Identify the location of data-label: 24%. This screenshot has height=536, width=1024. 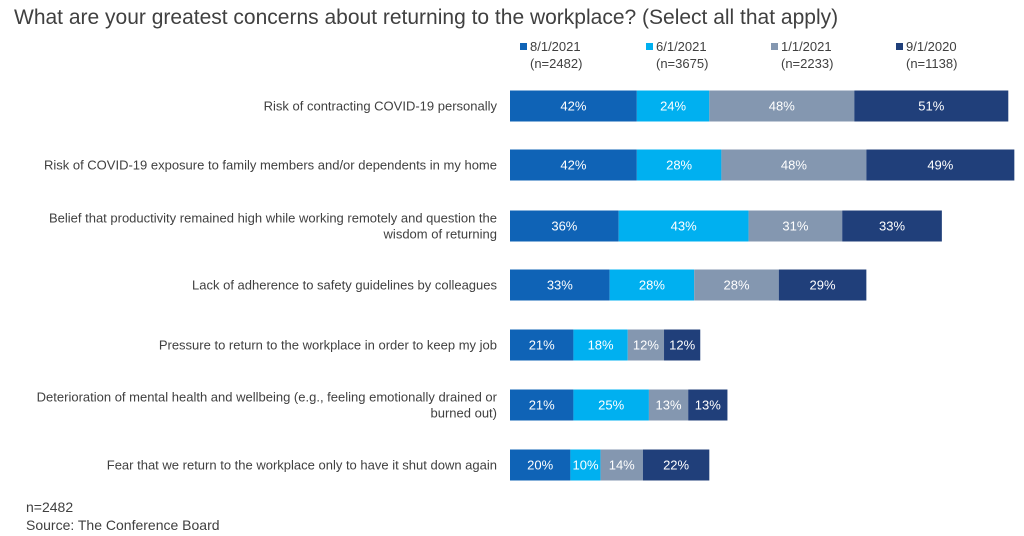
(673, 106).